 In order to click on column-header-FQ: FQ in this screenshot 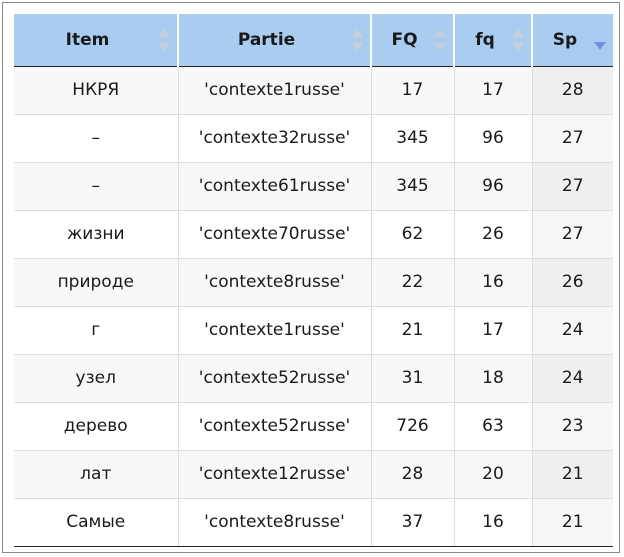, I will do `click(413, 40)`.